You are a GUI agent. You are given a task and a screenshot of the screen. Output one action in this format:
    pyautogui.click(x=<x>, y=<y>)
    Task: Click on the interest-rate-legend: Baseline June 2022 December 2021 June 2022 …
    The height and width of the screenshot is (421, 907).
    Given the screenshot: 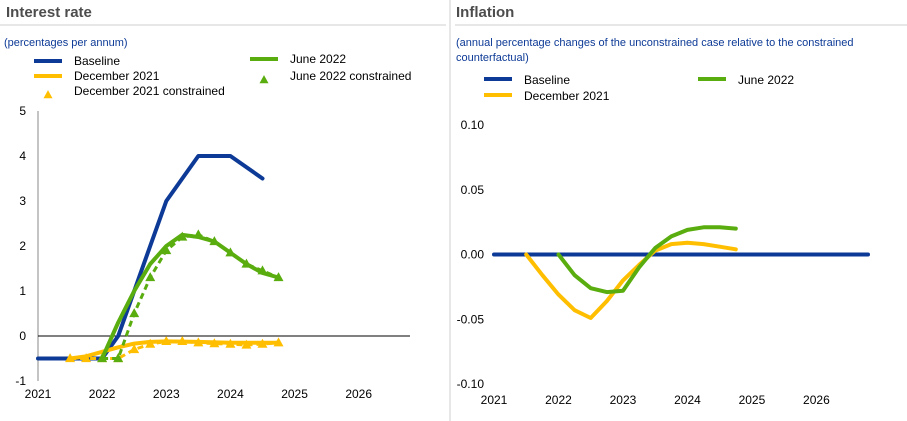 What is the action you would take?
    pyautogui.click(x=222, y=75)
    